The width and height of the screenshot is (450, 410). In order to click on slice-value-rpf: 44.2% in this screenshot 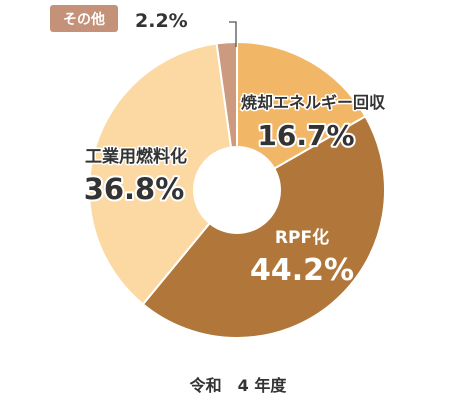, I will do `click(302, 270)`.